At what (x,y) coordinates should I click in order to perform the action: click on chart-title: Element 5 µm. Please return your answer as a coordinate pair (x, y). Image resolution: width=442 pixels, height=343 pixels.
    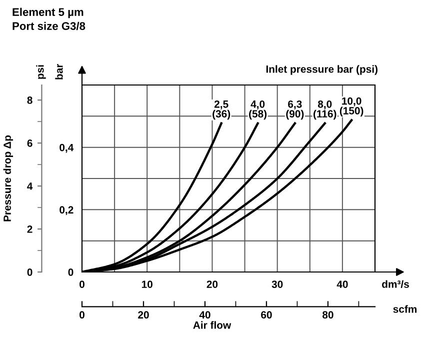
    Looking at the image, I should click on (48, 13).